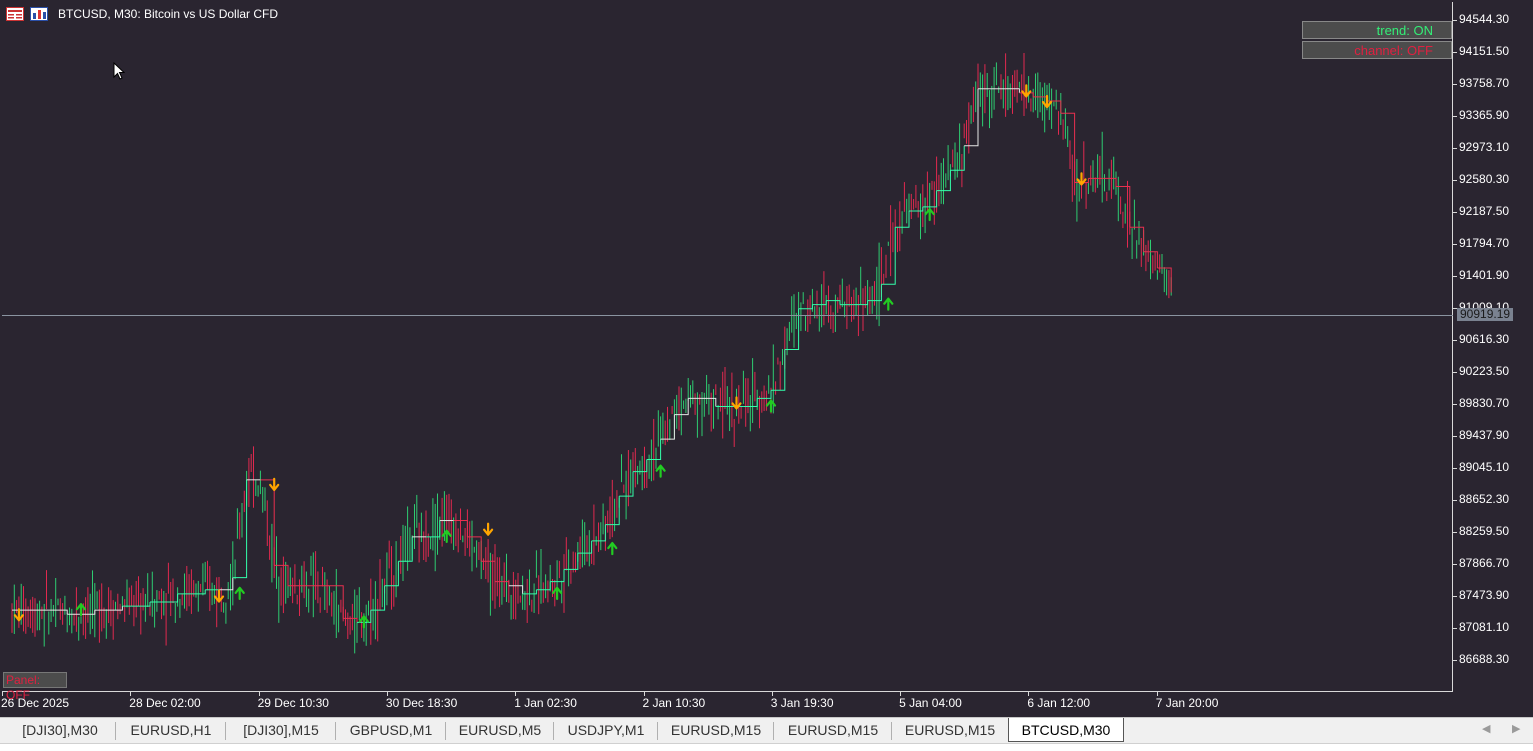 This screenshot has width=1533, height=751. Describe the element at coordinates (165, 703) in the screenshot. I see `time-axis-label: 28 Dec 02:00` at that location.